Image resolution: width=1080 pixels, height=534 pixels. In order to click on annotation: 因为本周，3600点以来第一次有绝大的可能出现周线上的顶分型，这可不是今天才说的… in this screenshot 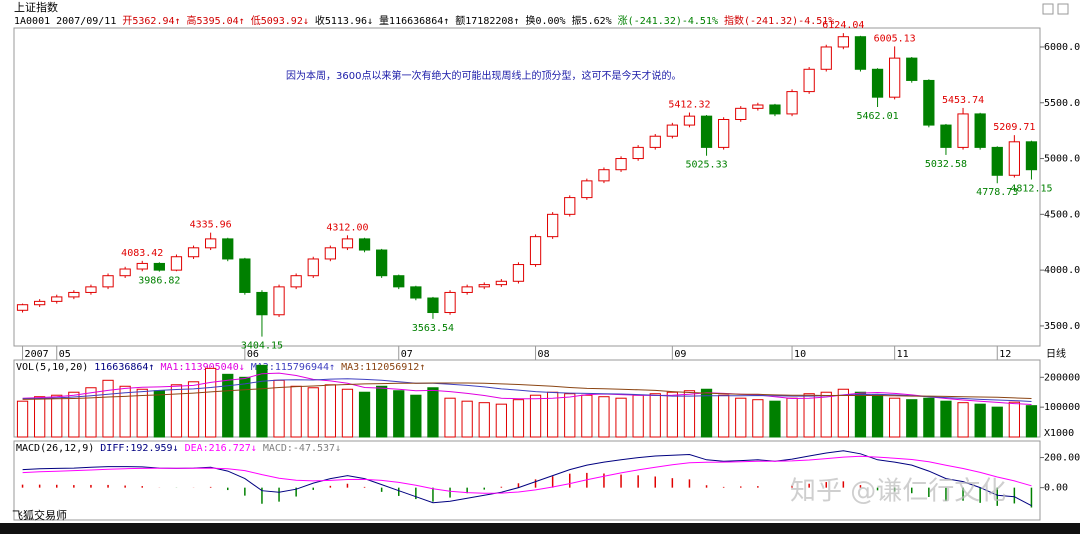, I will do `click(483, 75)`.